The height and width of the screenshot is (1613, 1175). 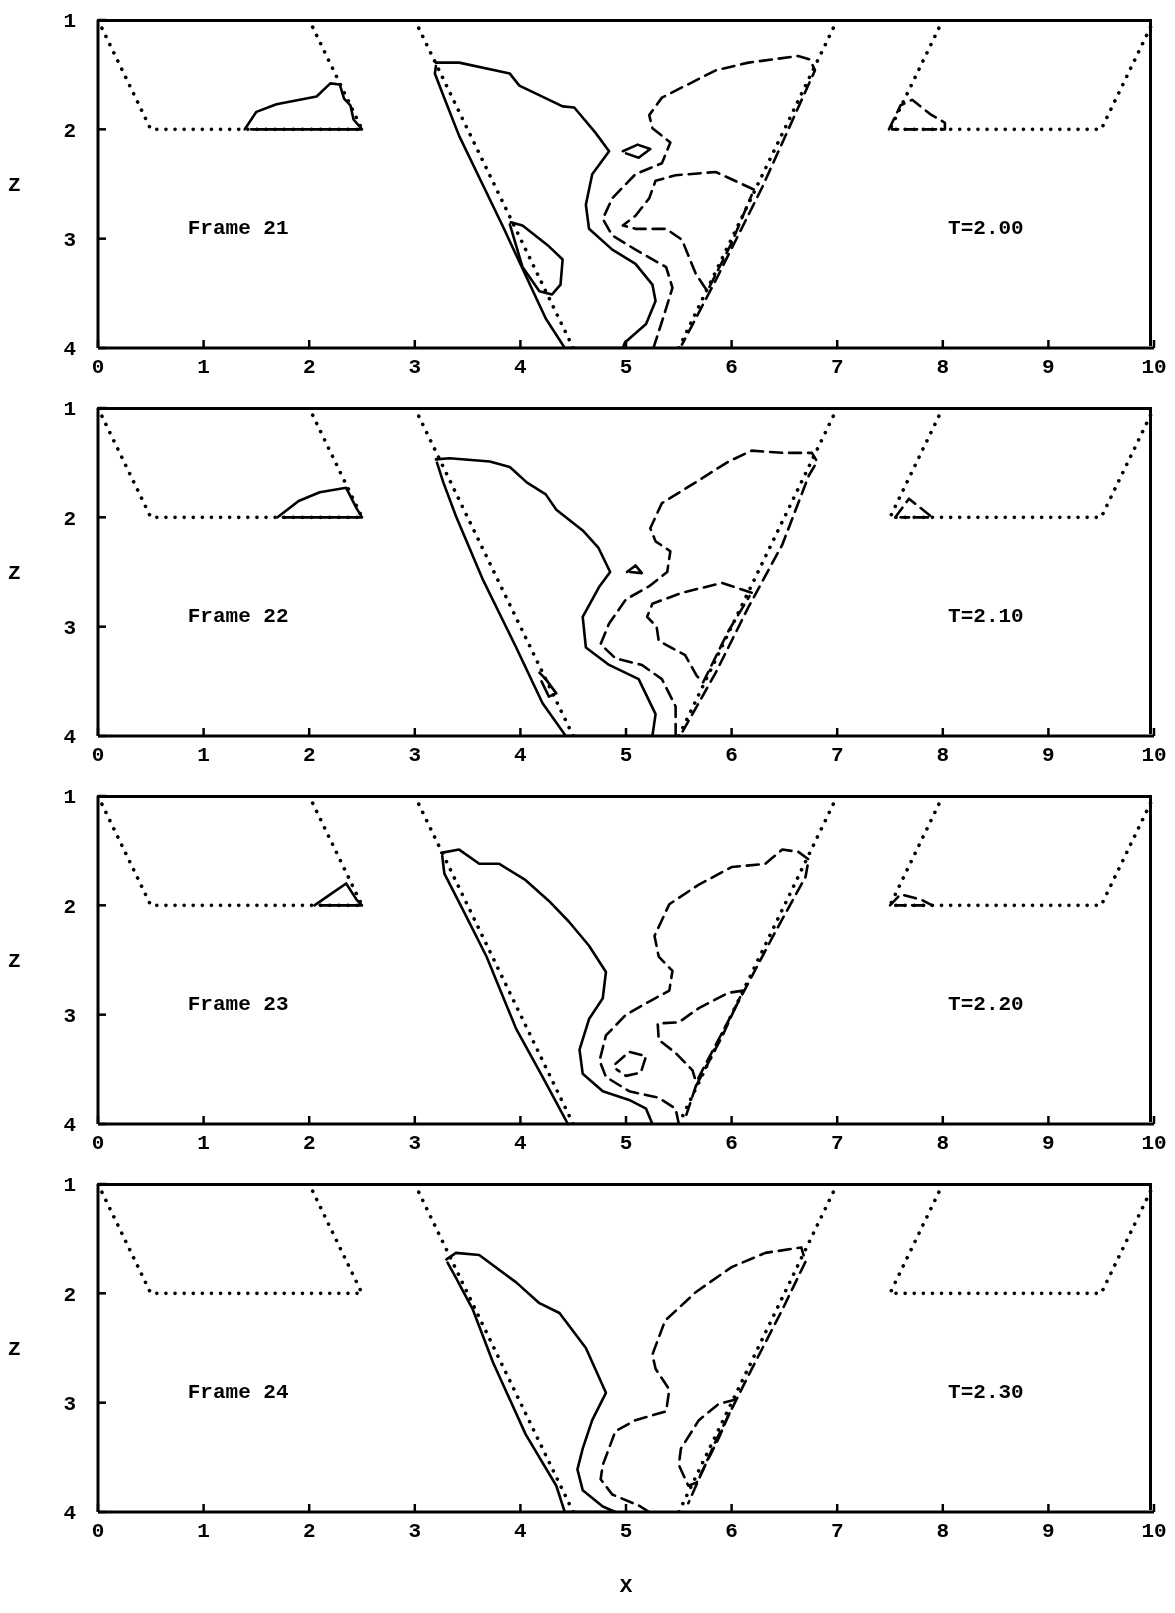 I want to click on annotation: Frame 21, so click(x=238, y=228).